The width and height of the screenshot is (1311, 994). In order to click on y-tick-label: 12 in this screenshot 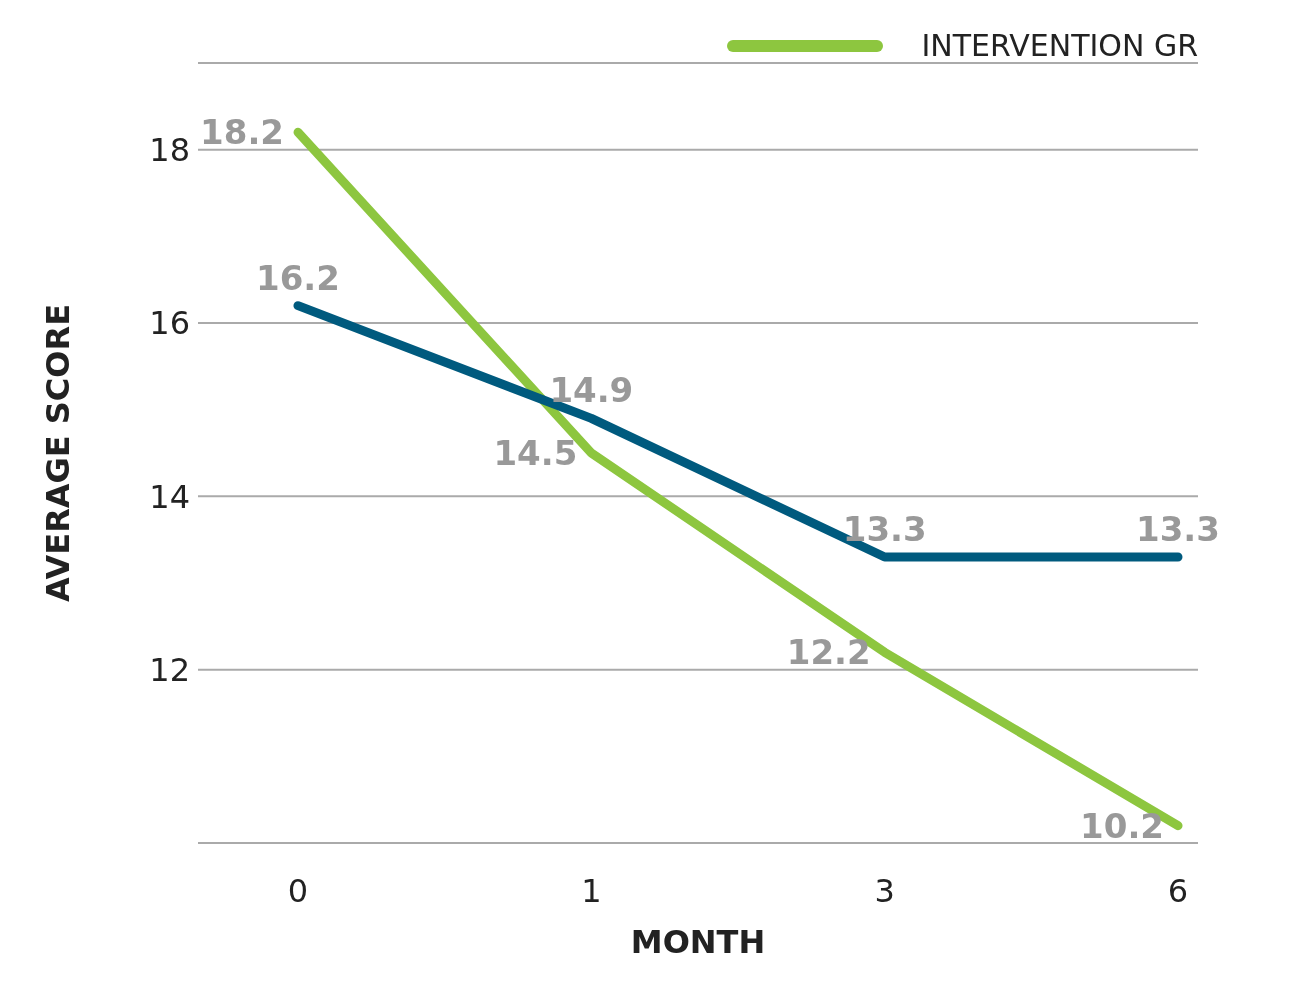, I will do `click(169, 670)`.